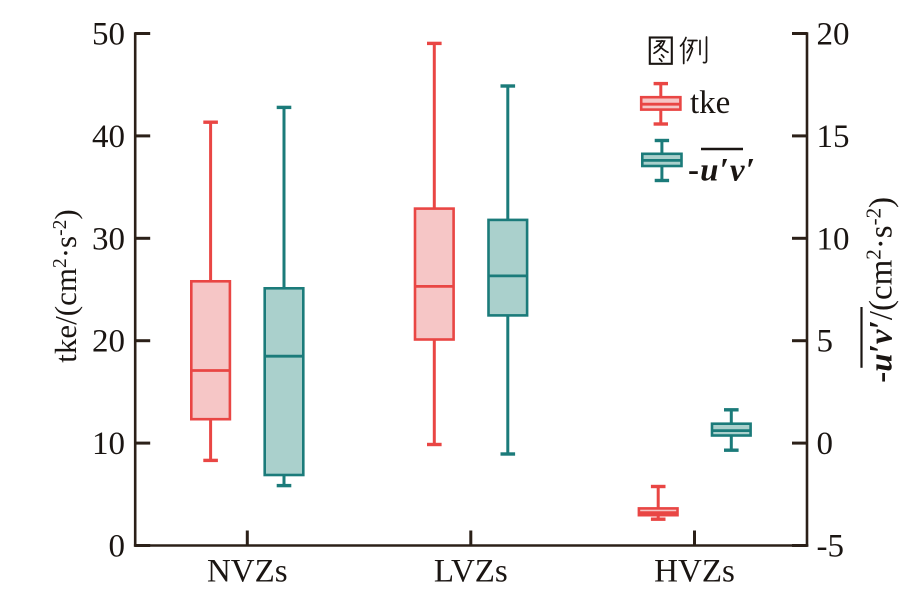 This screenshot has height=608, width=921. I want to click on svg-text: 30, so click(108, 239).